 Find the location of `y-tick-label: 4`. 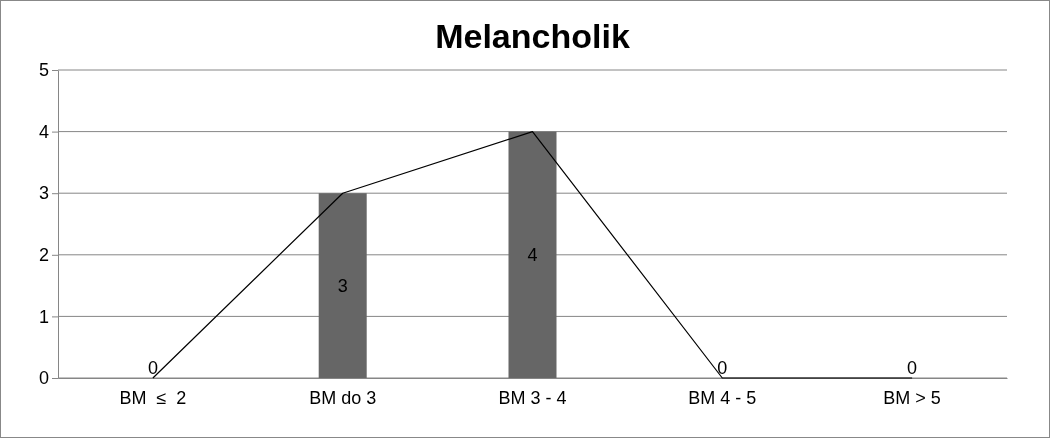

y-tick-label: 4 is located at coordinates (43, 131).